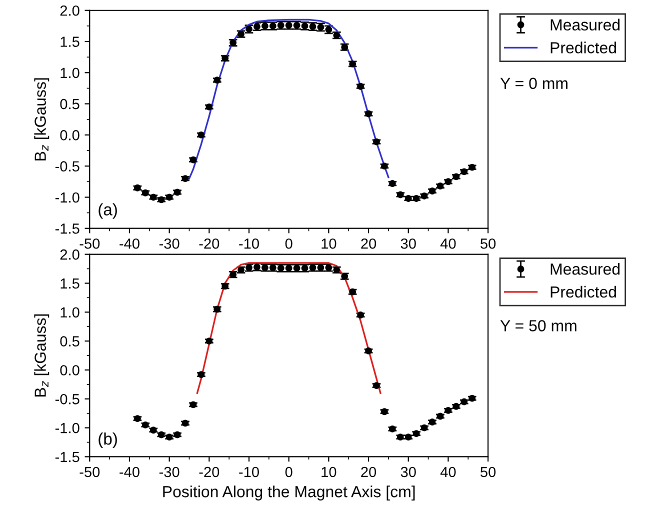  I want to click on x-axis-title: Position Along the Magnet Axis [cm], so click(289, 493).